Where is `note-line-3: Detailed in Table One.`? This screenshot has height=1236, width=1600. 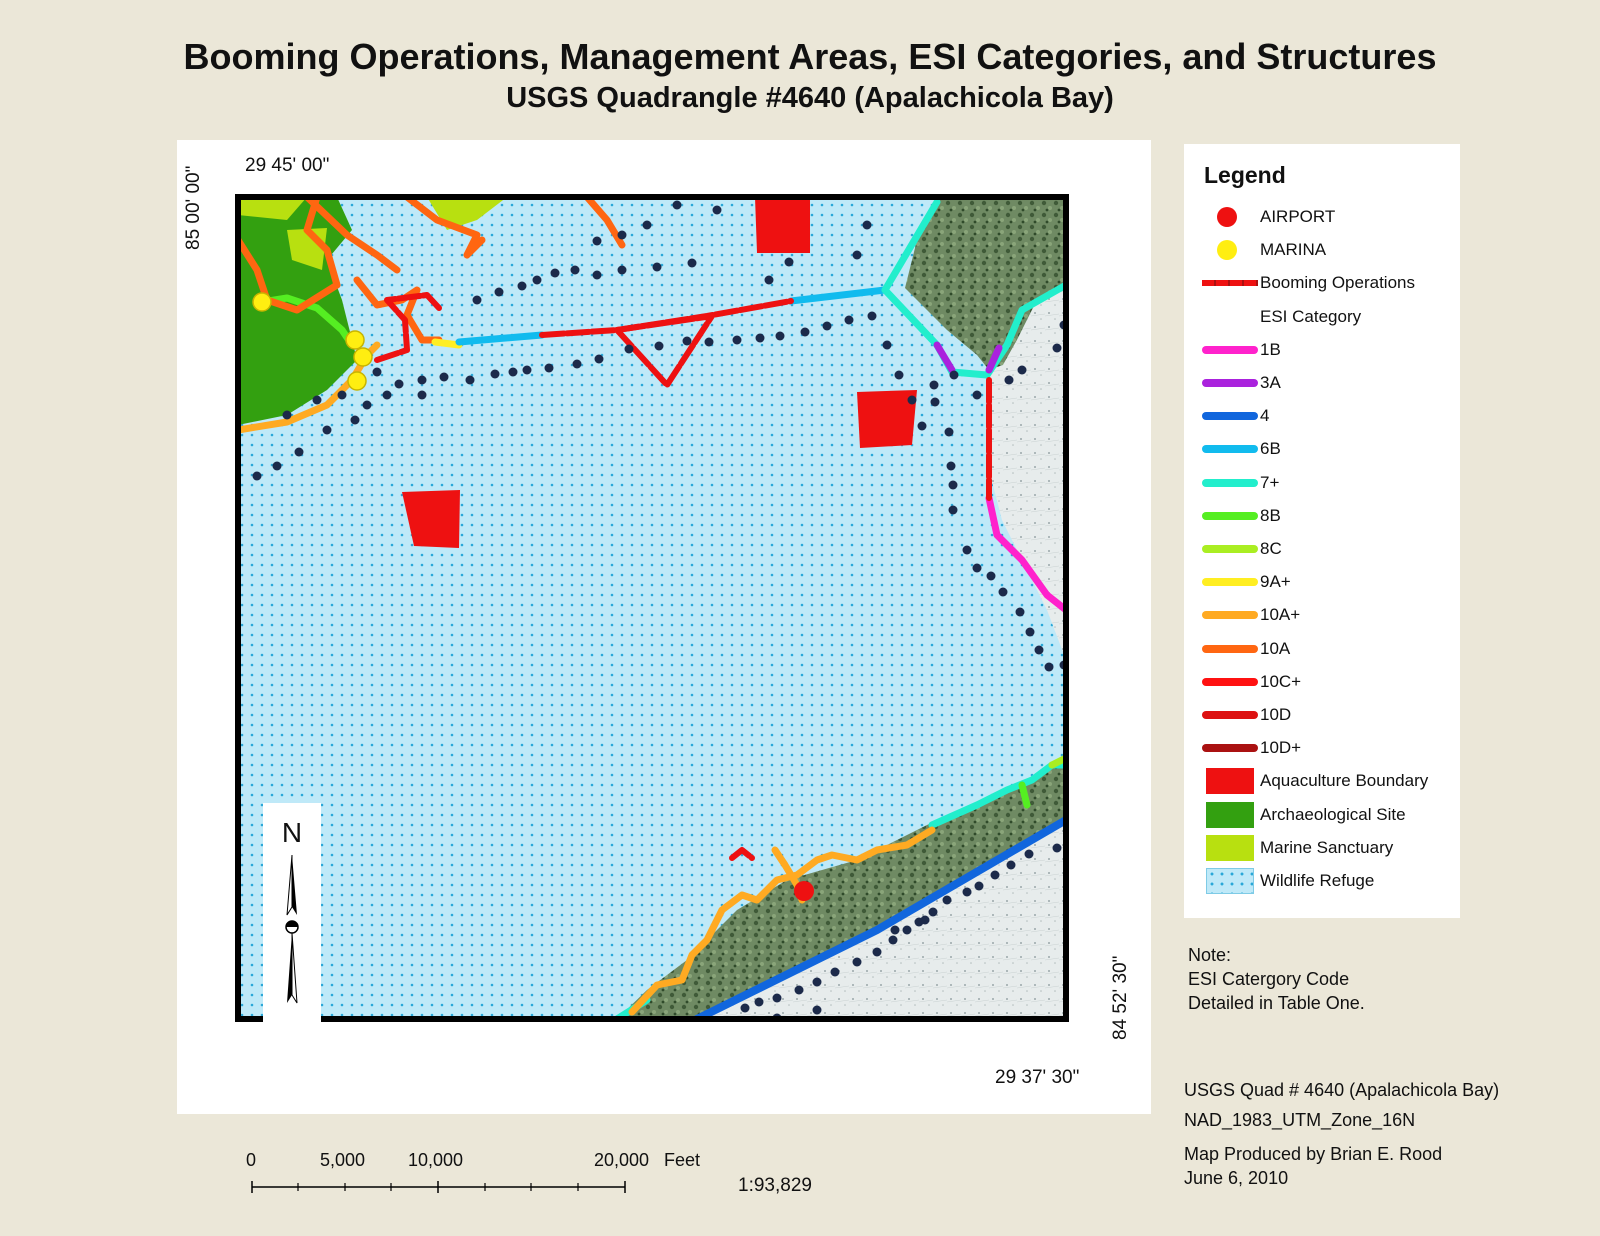
note-line-3: Detailed in Table One. is located at coordinates (1276, 1003).